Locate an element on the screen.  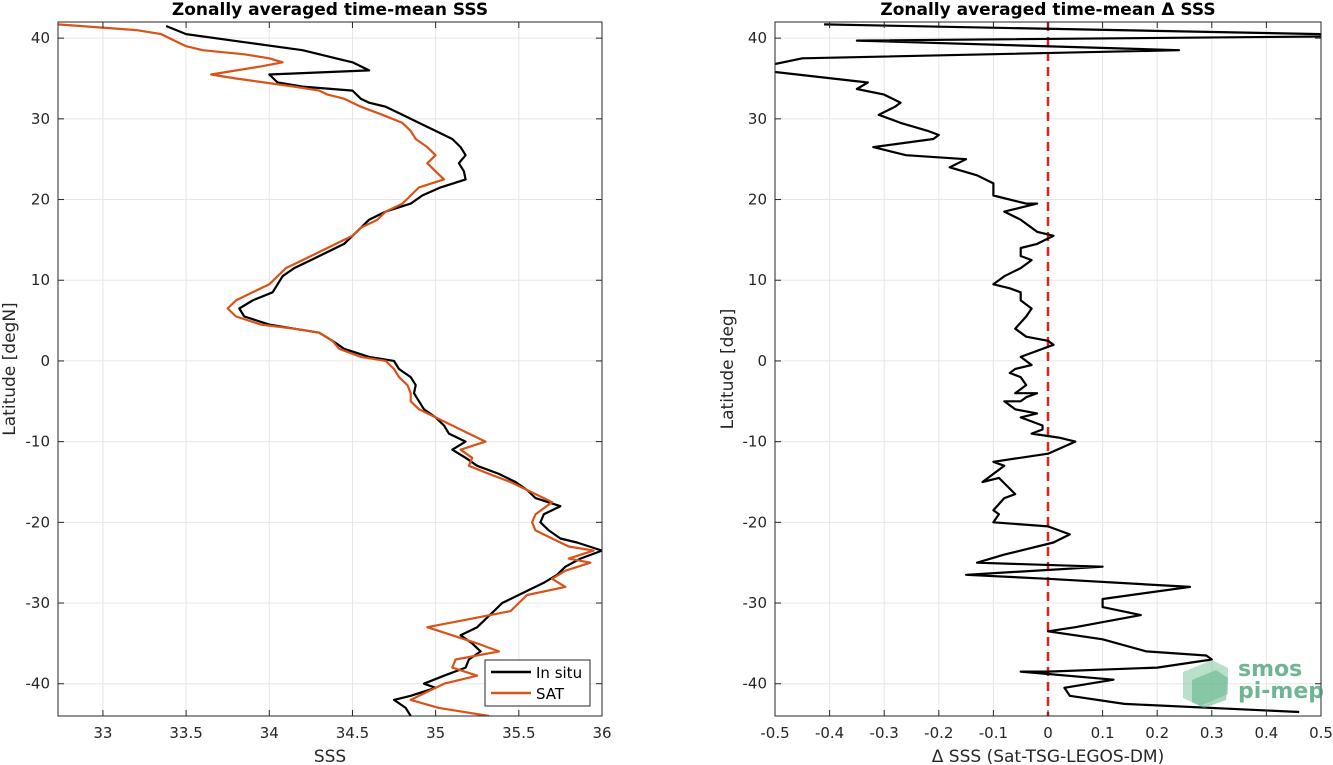
right-xtick-label: 0.4 is located at coordinates (1266, 733).